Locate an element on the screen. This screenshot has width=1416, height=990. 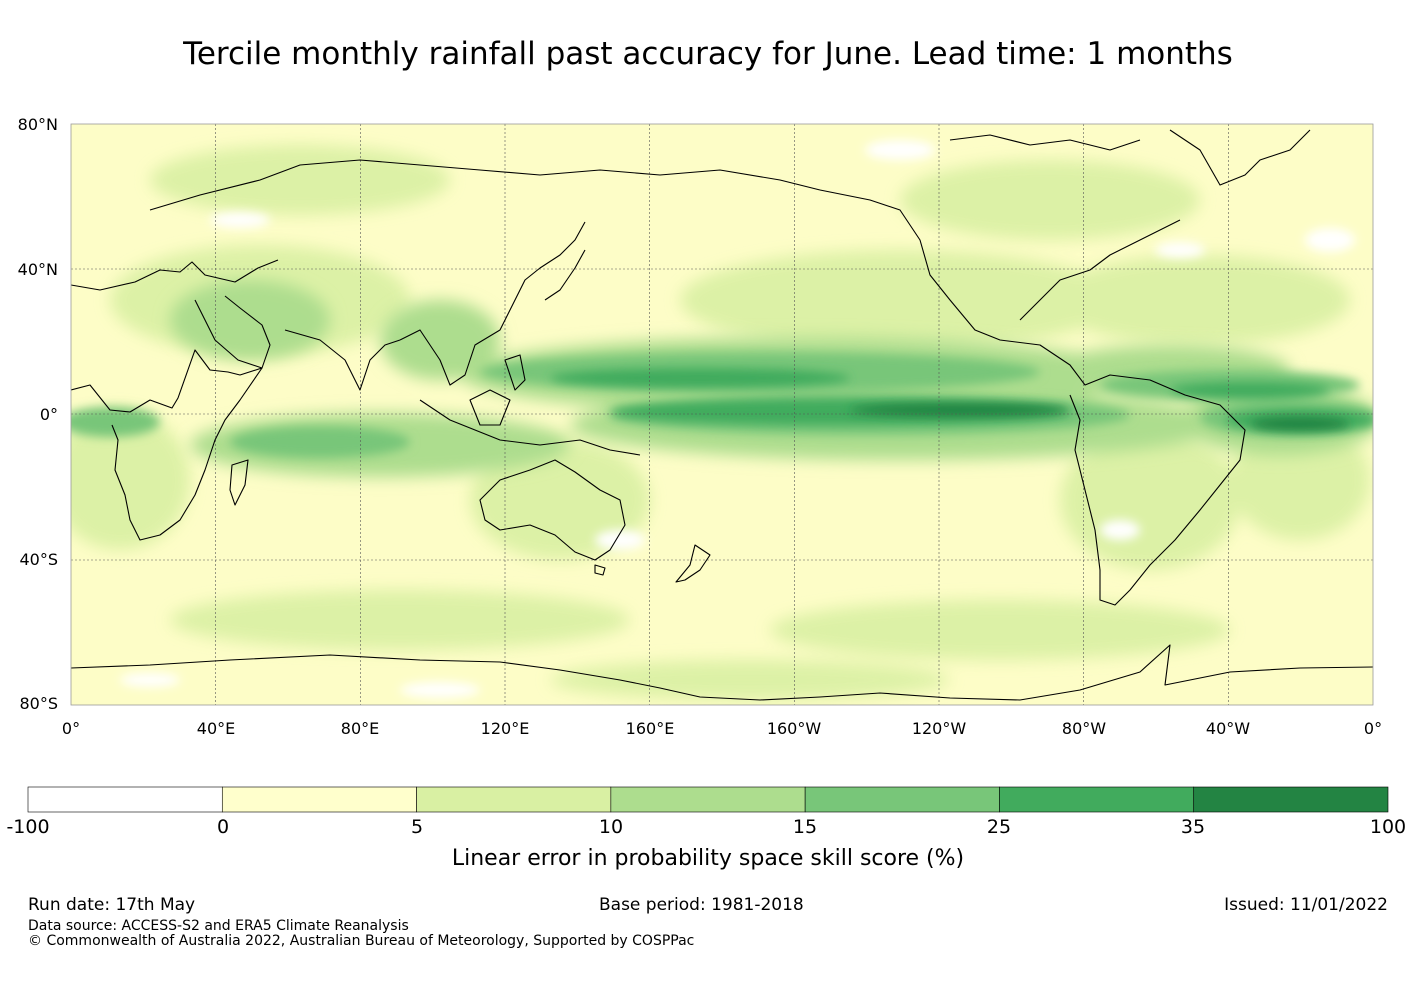
lon-tick-120e: 120°E is located at coordinates (505, 728).